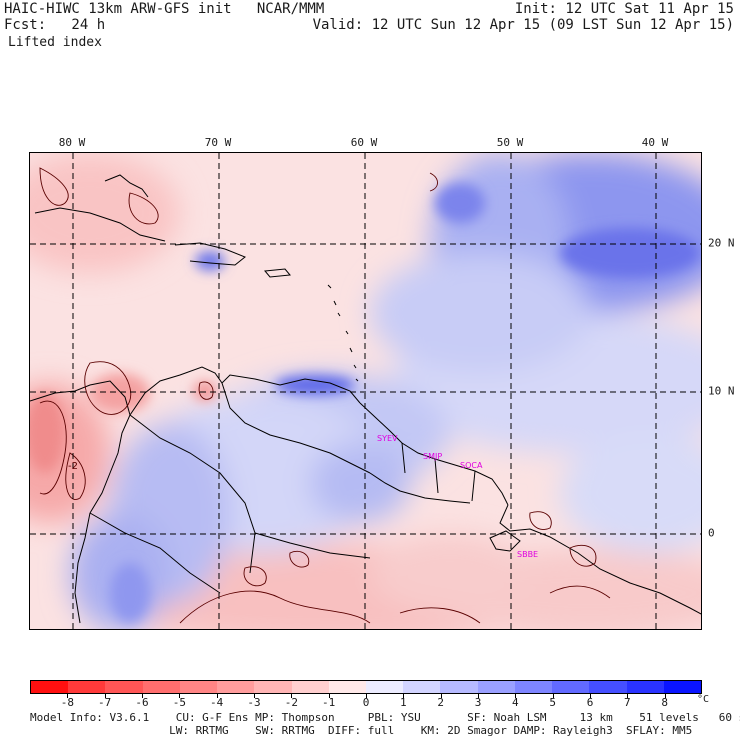  I want to click on colorbar-label: 4, so click(515, 702).